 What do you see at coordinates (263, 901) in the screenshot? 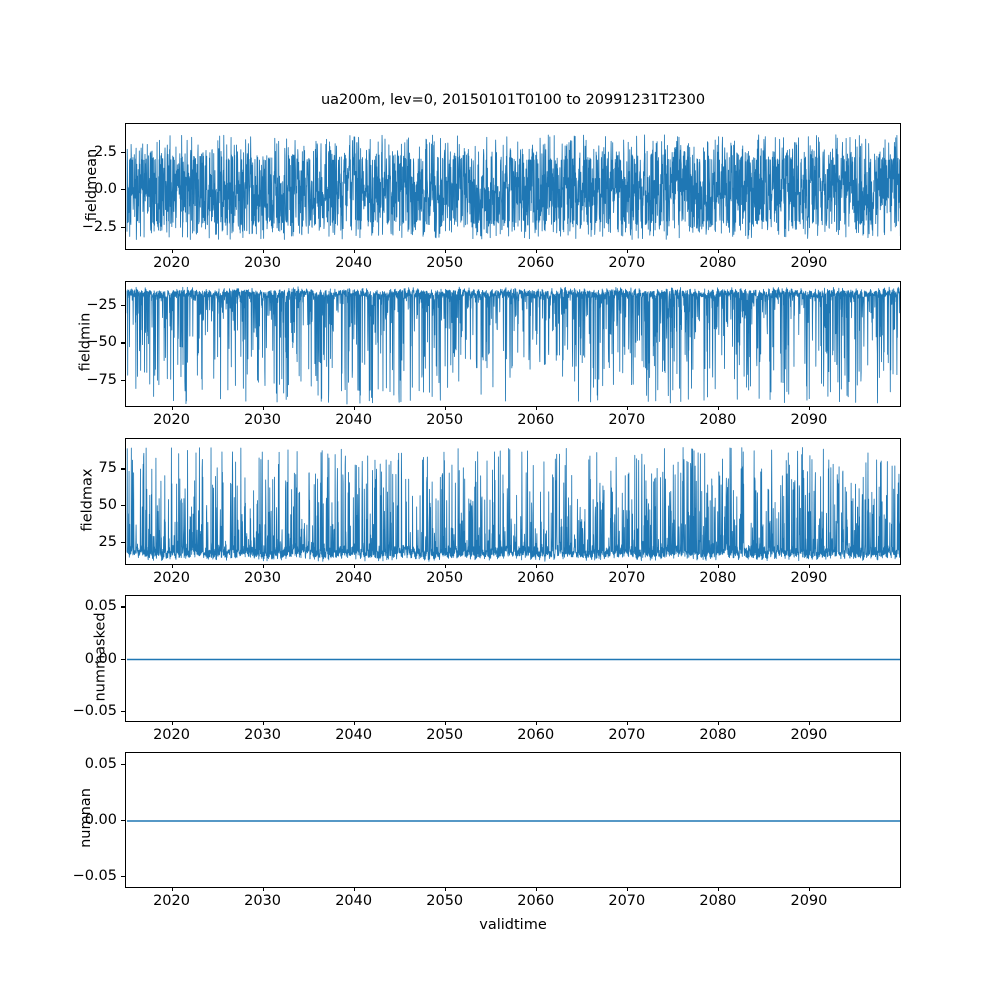
I see `x-tick-label-numnan-1: 2030` at bounding box center [263, 901].